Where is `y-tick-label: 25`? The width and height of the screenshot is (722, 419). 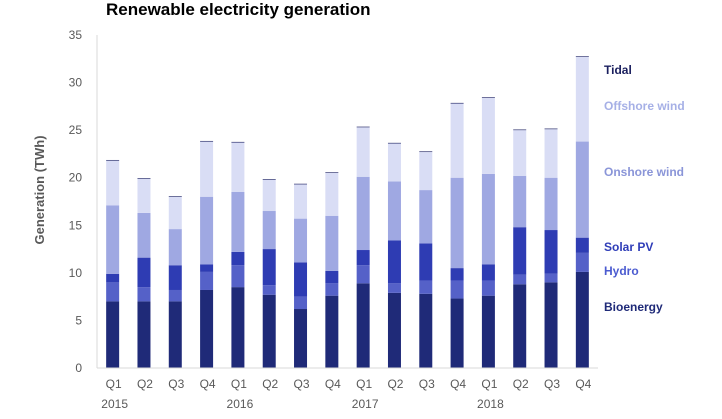 y-tick-label: 25 is located at coordinates (76, 130).